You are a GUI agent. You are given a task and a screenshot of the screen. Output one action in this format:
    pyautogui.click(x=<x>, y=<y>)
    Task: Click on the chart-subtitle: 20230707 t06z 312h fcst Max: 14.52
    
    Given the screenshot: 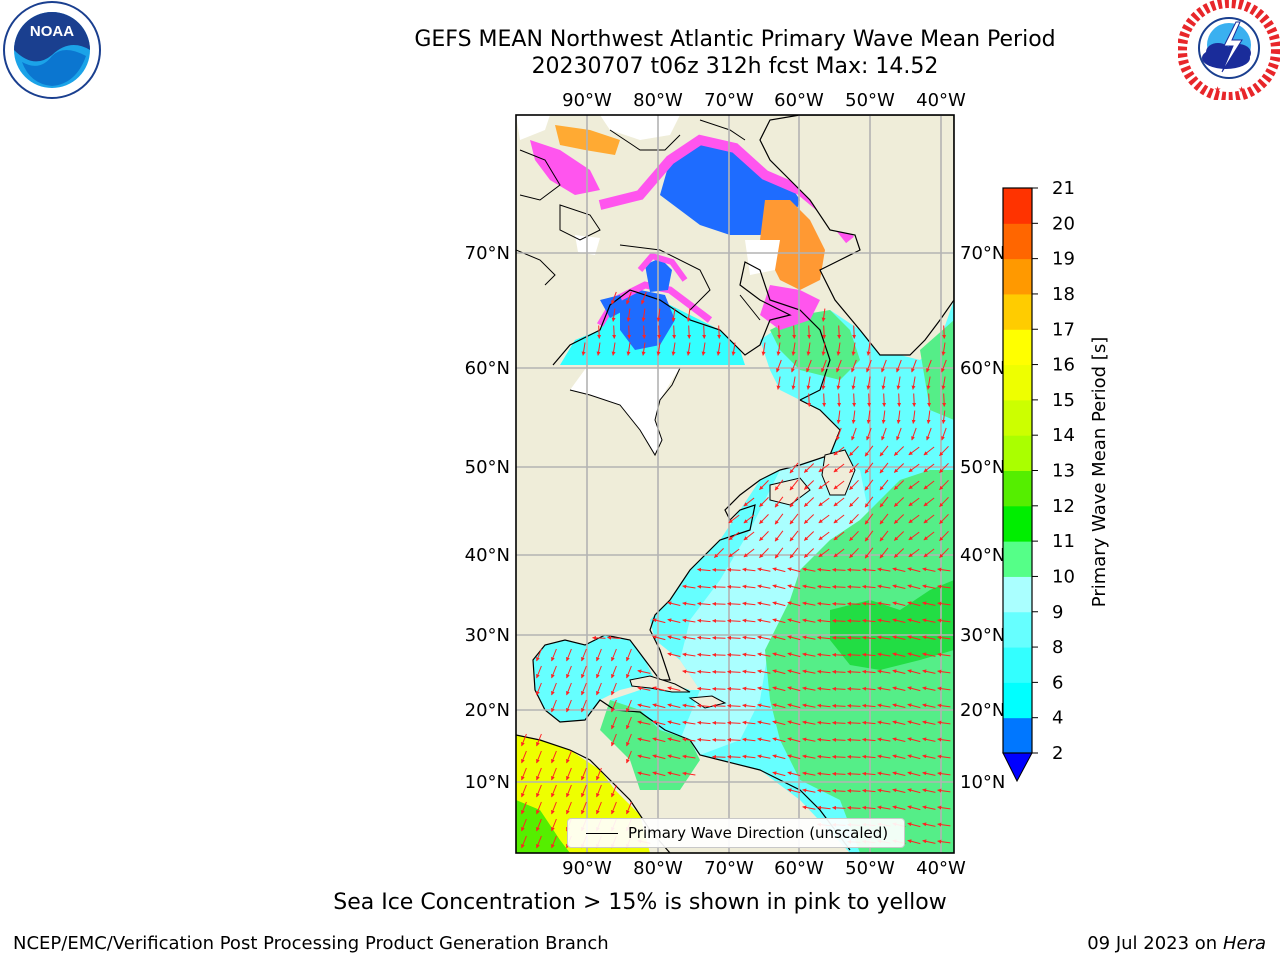 What is the action you would take?
    pyautogui.click(x=735, y=66)
    